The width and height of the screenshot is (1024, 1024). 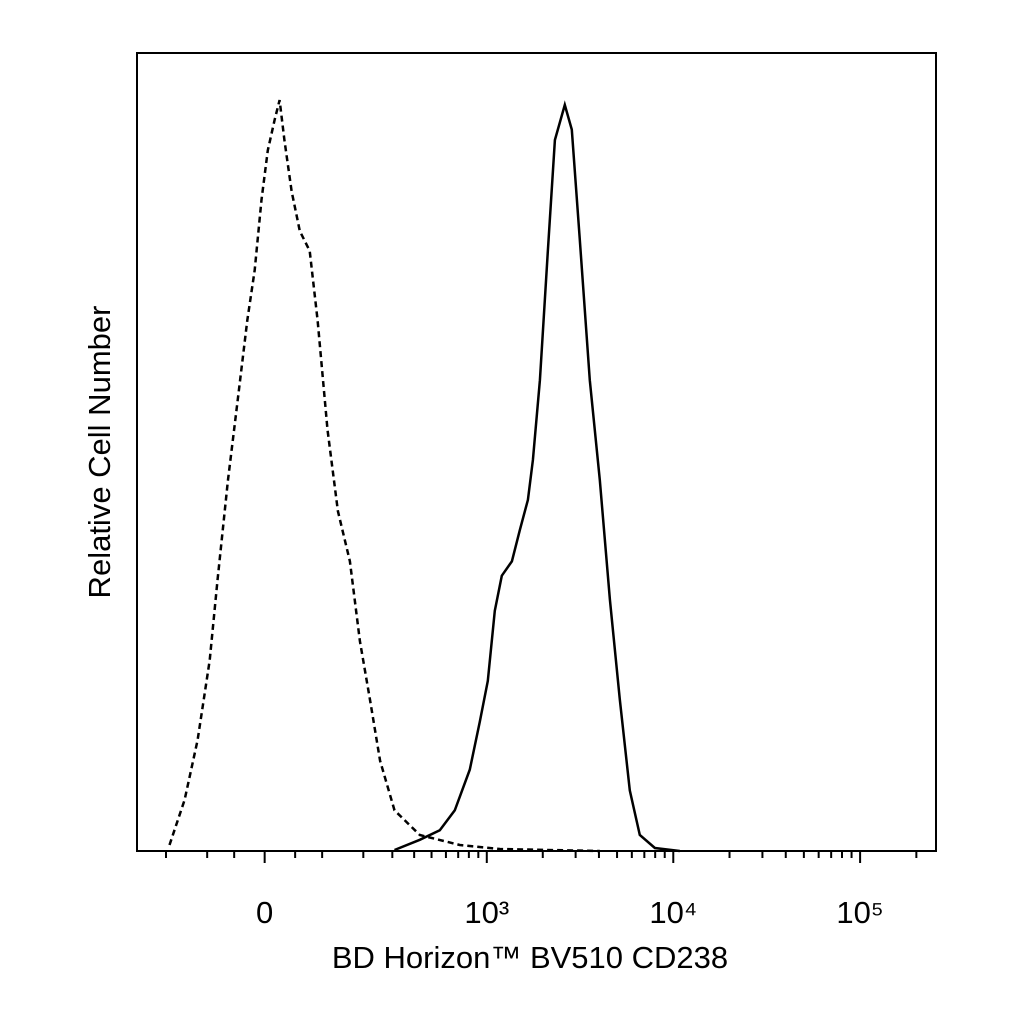 I want to click on x-axis-title: BD Horizon™ BV510 CD238, so click(x=530, y=957).